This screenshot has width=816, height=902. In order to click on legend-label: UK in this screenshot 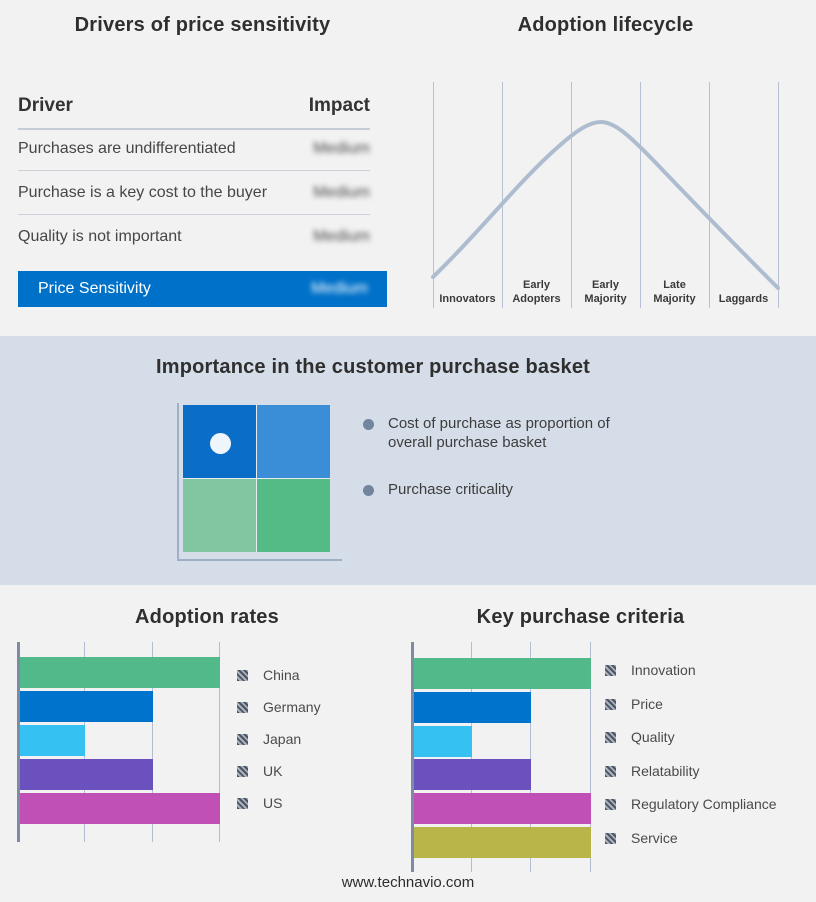, I will do `click(273, 771)`.